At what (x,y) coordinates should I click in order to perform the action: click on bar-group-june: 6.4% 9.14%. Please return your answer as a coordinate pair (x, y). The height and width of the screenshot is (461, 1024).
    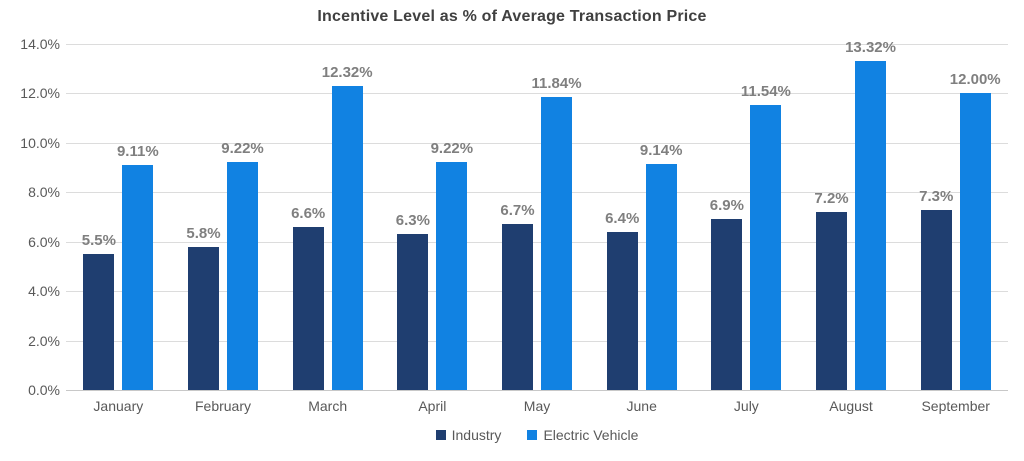
    Looking at the image, I should click on (641, 217).